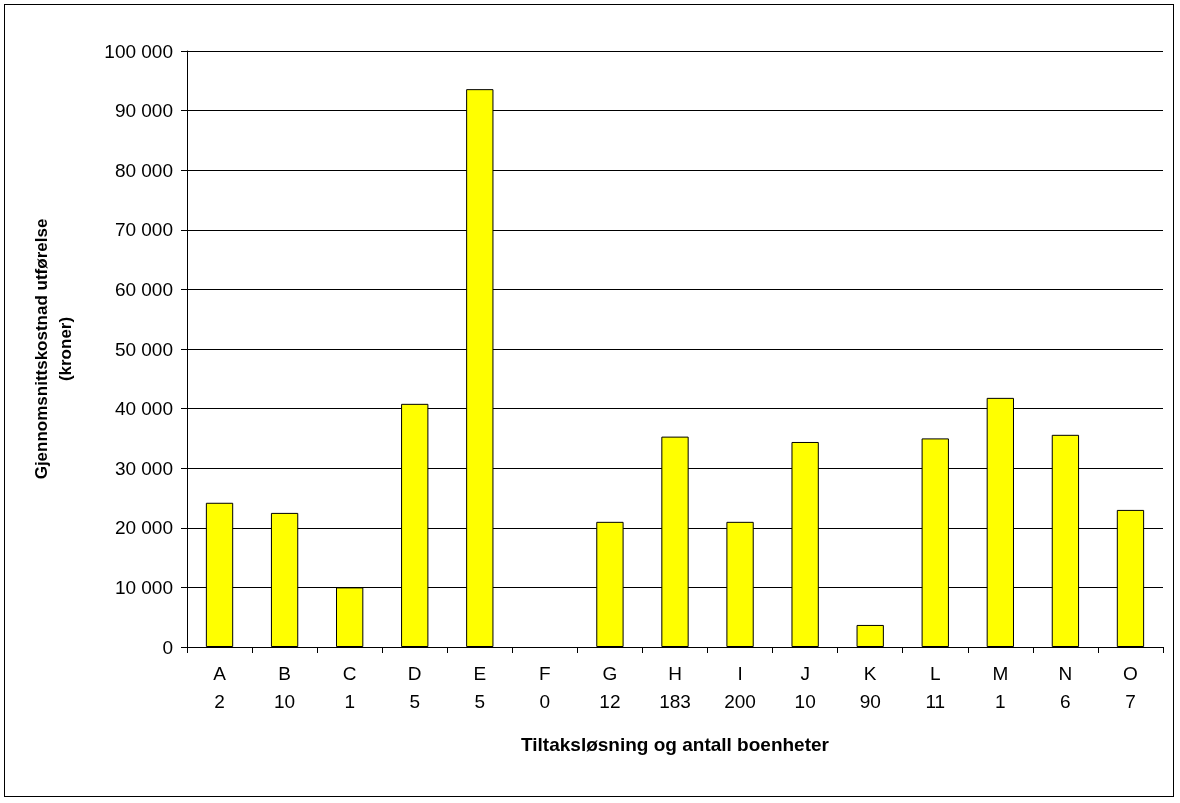  Describe the element at coordinates (805, 687) in the screenshot. I see `x-tick-label: J 10` at that location.